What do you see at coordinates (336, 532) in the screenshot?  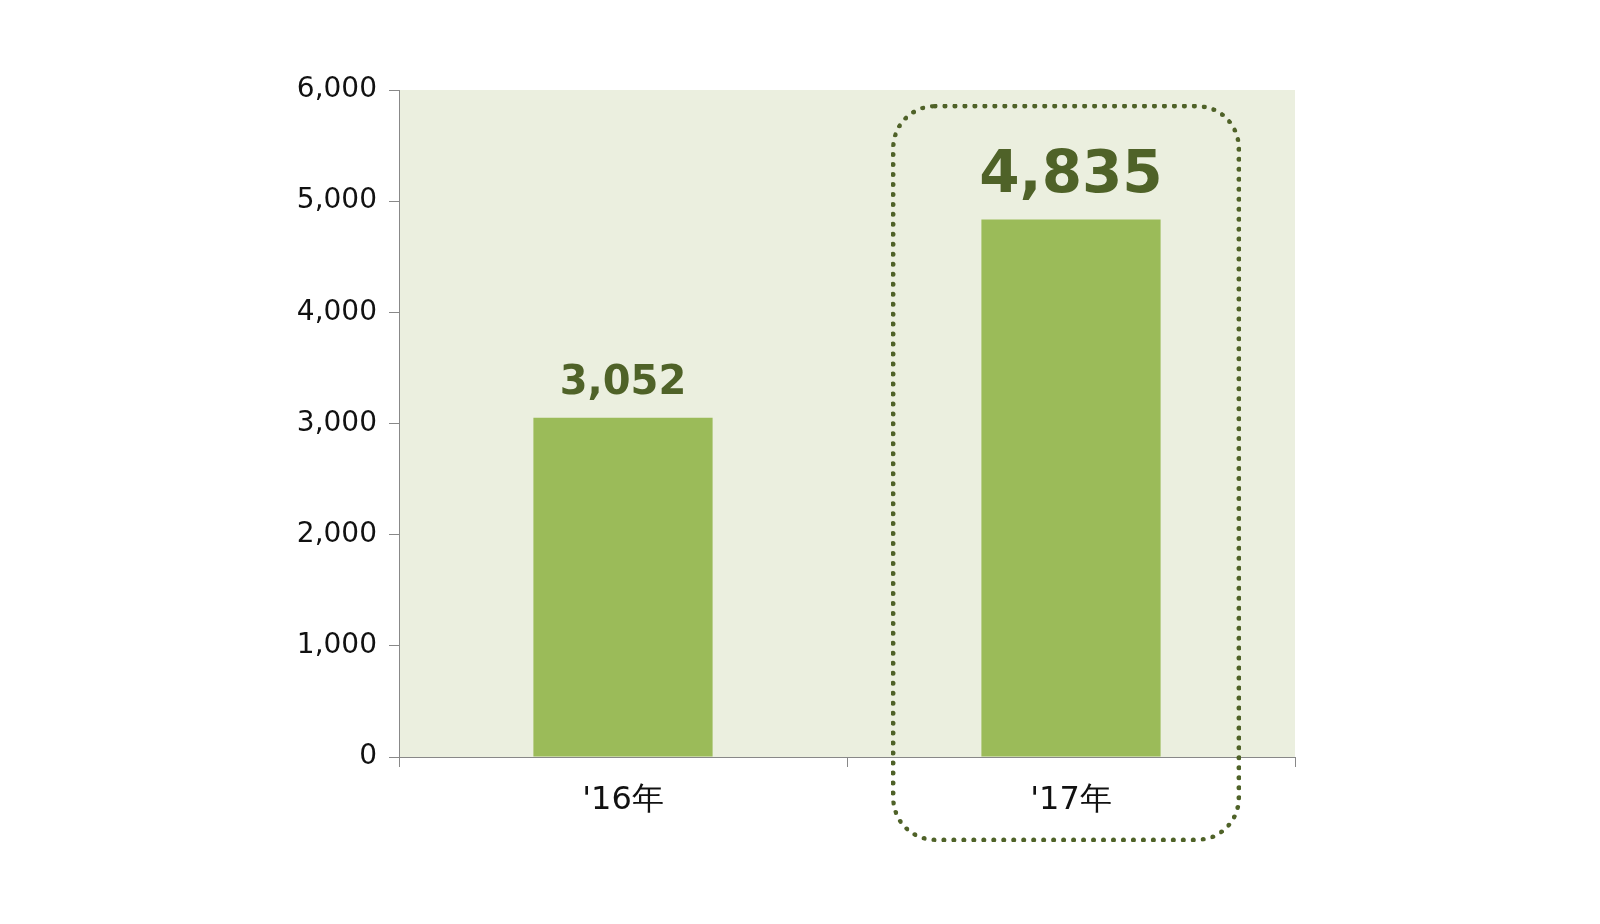 I see `y-tick-label: 2,000` at bounding box center [336, 532].